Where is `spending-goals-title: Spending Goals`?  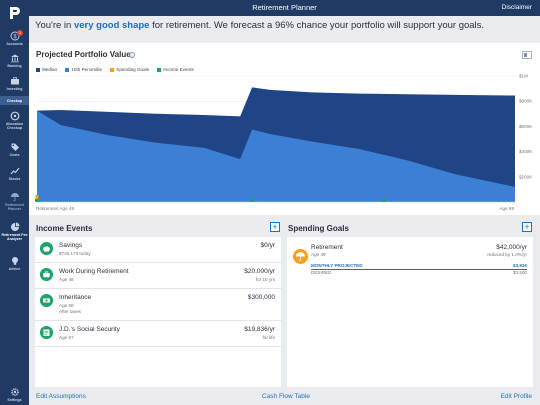
spending-goals-title: Spending Goals is located at coordinates (318, 228).